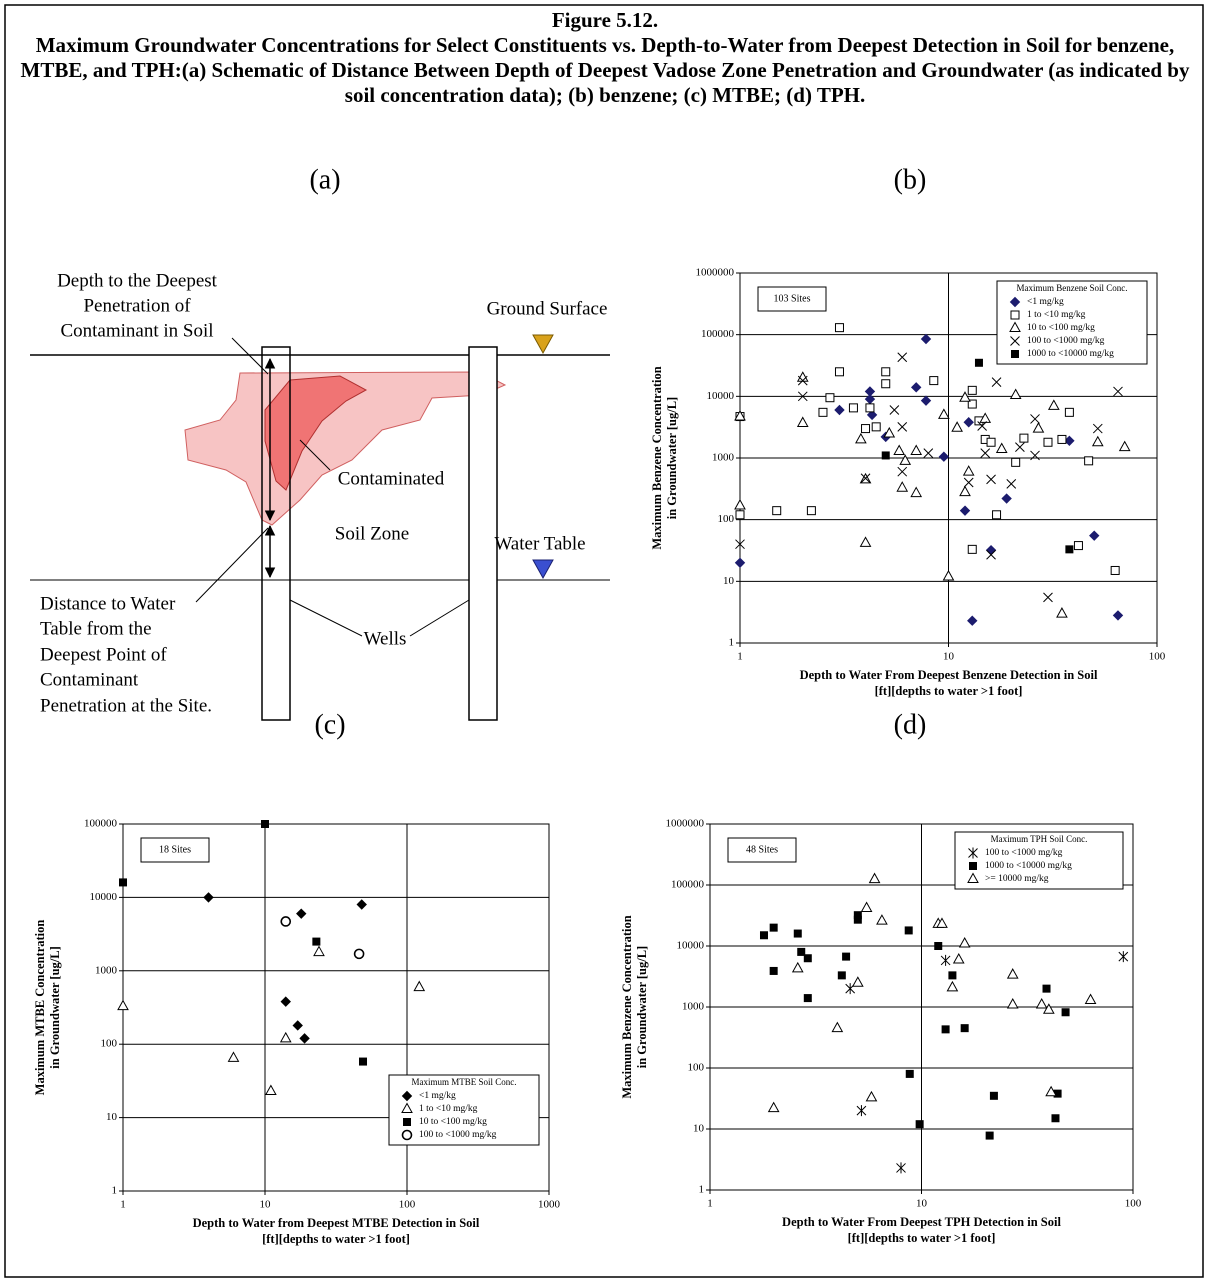  I want to click on legend-title: Maximum TPH Soil Conc., so click(1039, 839).